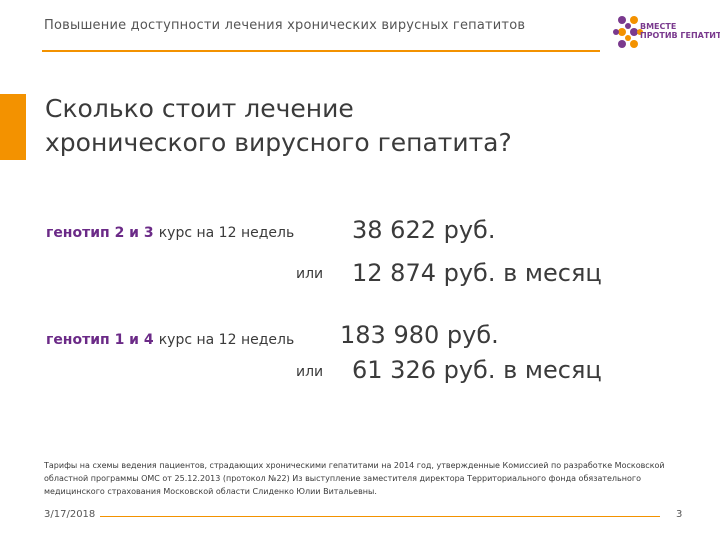 The width and height of the screenshot is (720, 540). Describe the element at coordinates (70, 514) in the screenshot. I see `footer-date: 3/17/2018` at that location.